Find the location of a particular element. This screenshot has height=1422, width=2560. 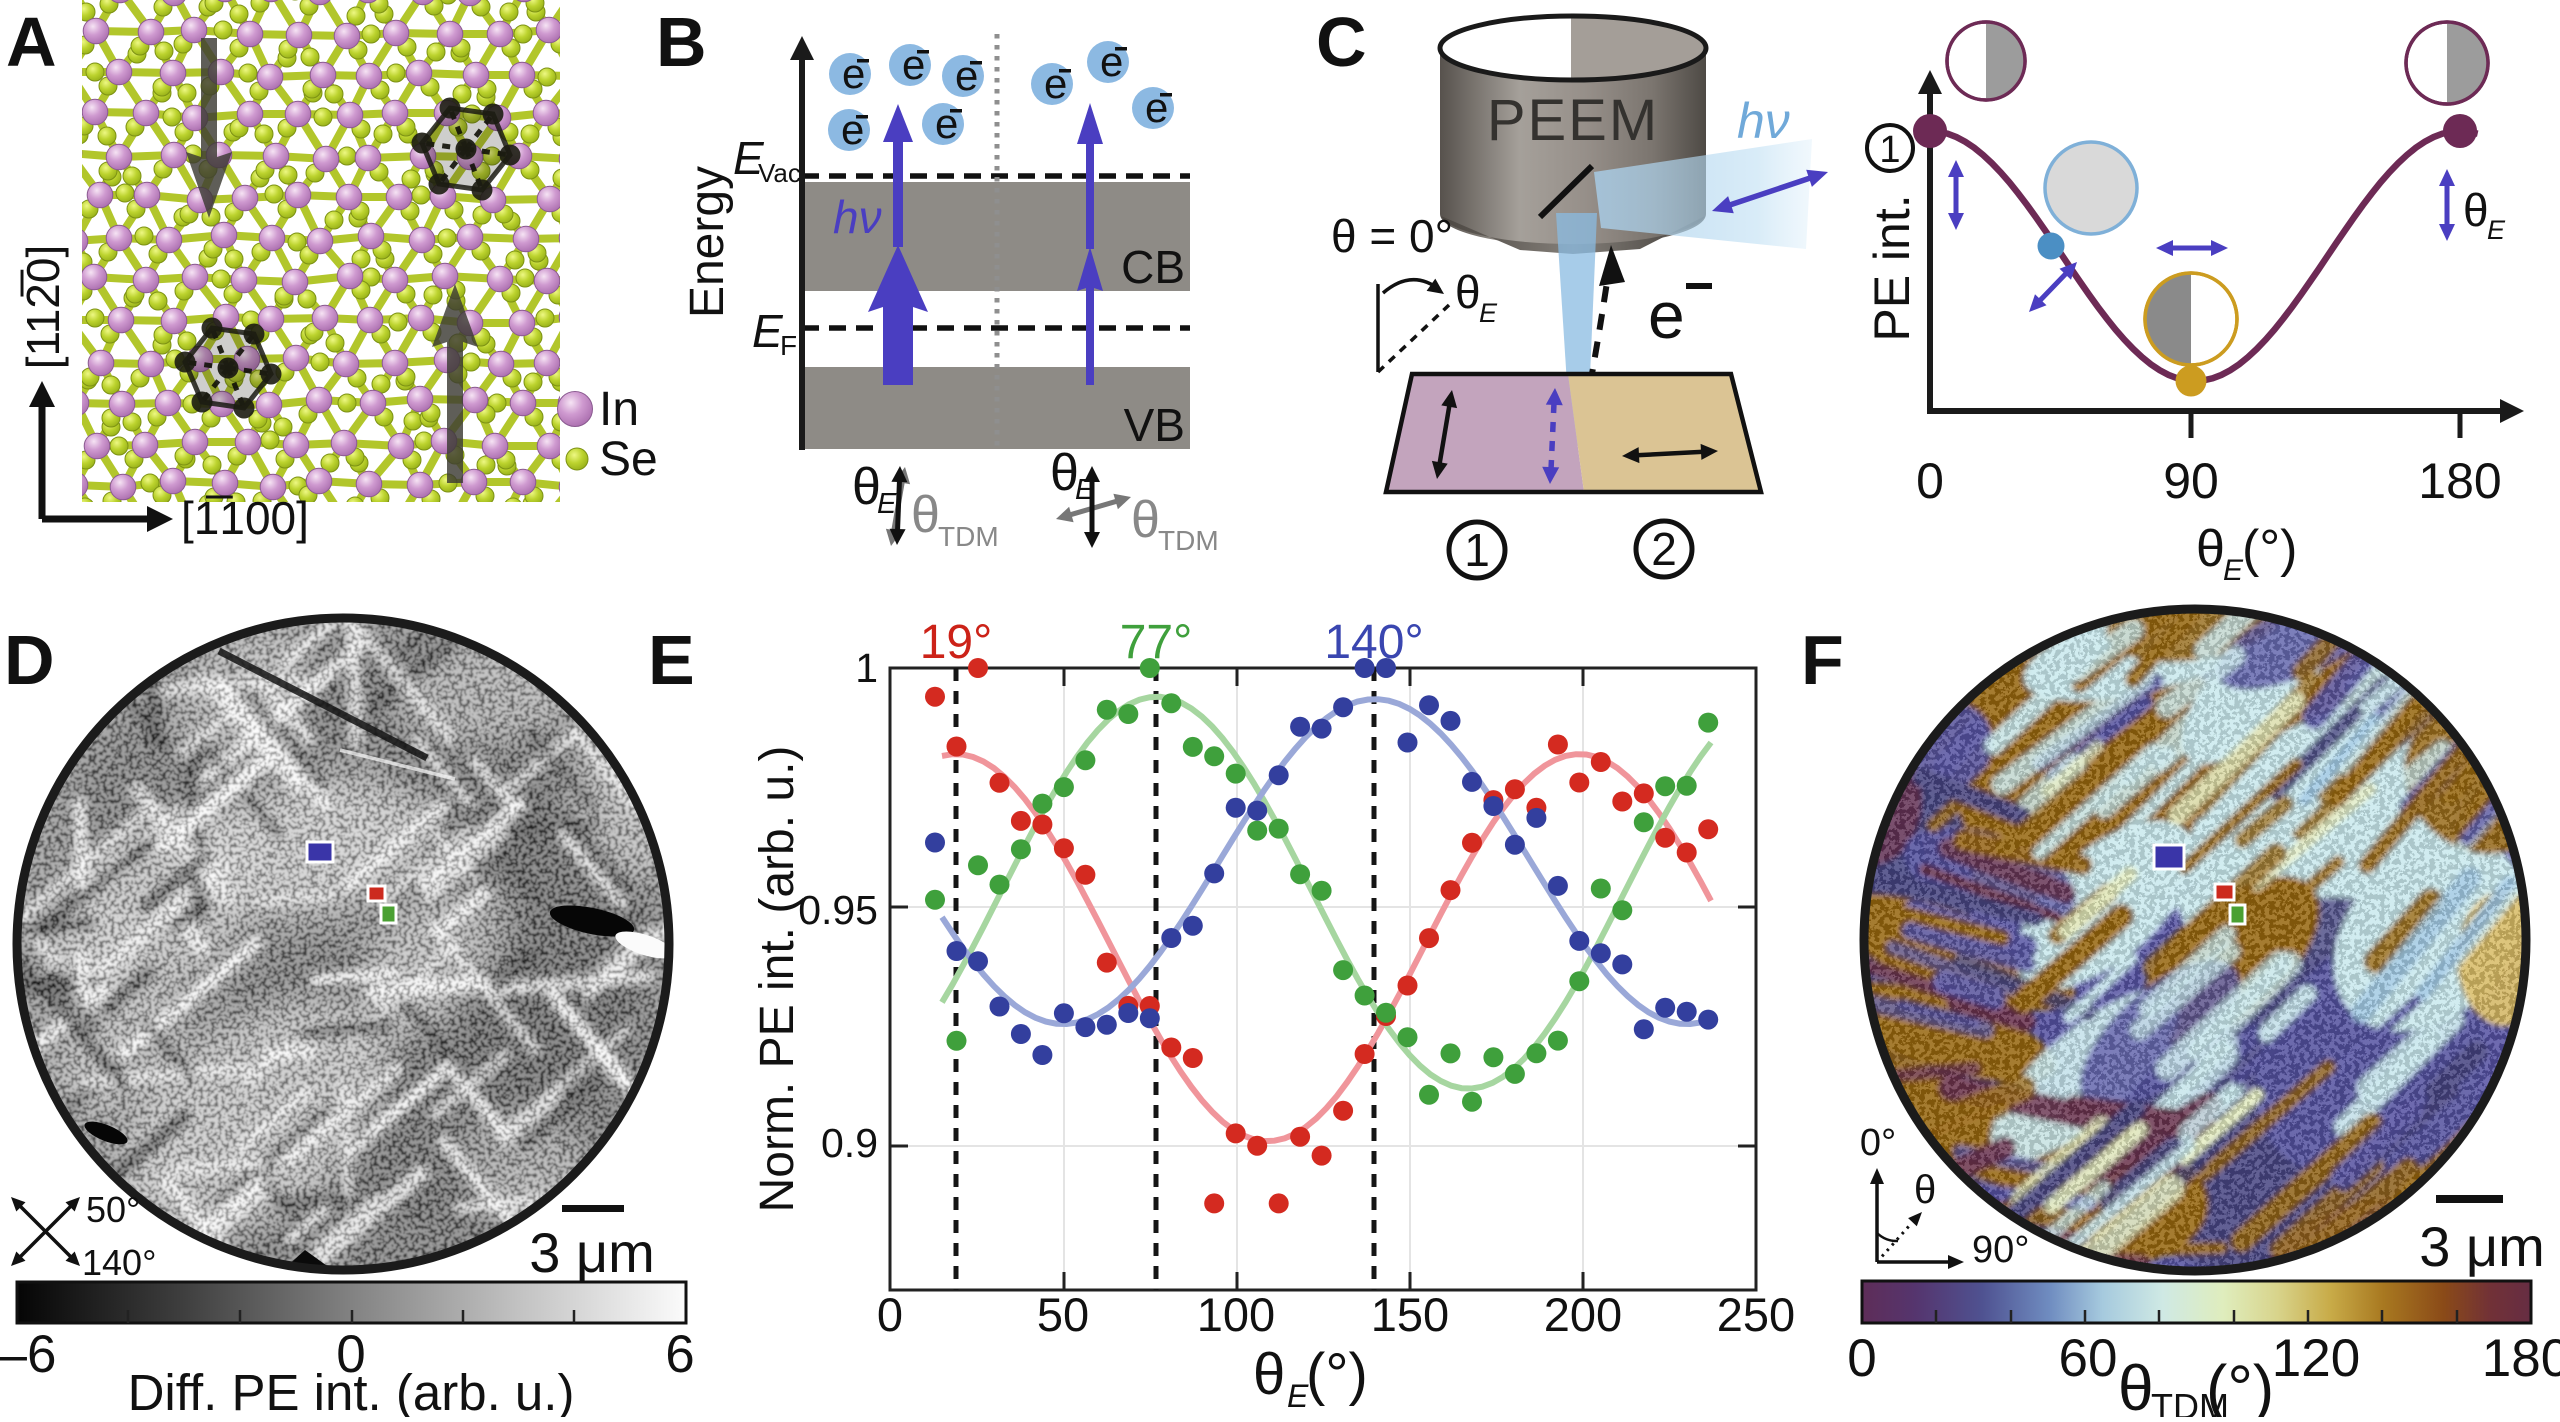

svg-text: Energy is located at coordinates (707, 242).